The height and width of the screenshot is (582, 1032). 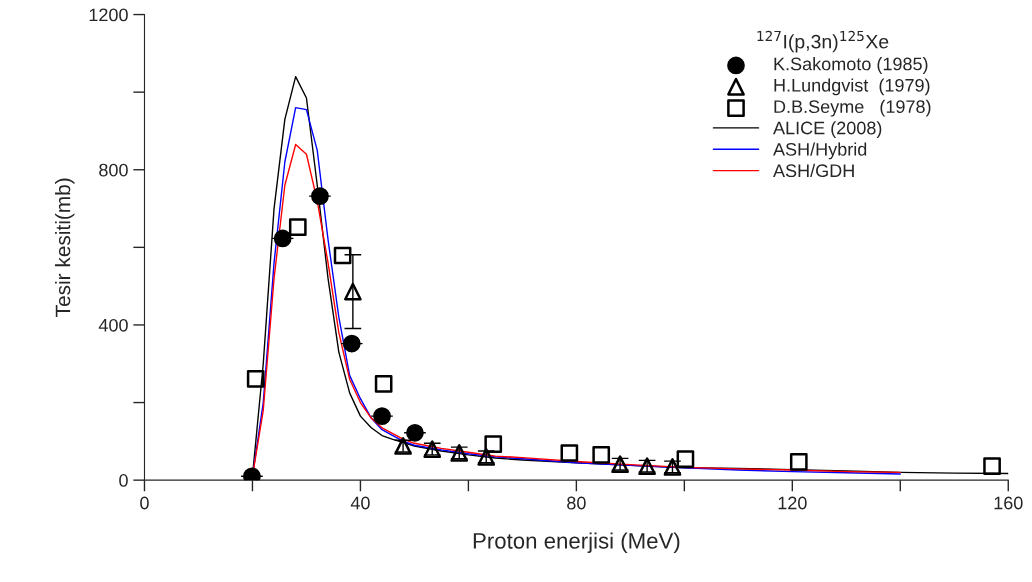 I want to click on y-tick-label: 0, so click(x=123, y=480).